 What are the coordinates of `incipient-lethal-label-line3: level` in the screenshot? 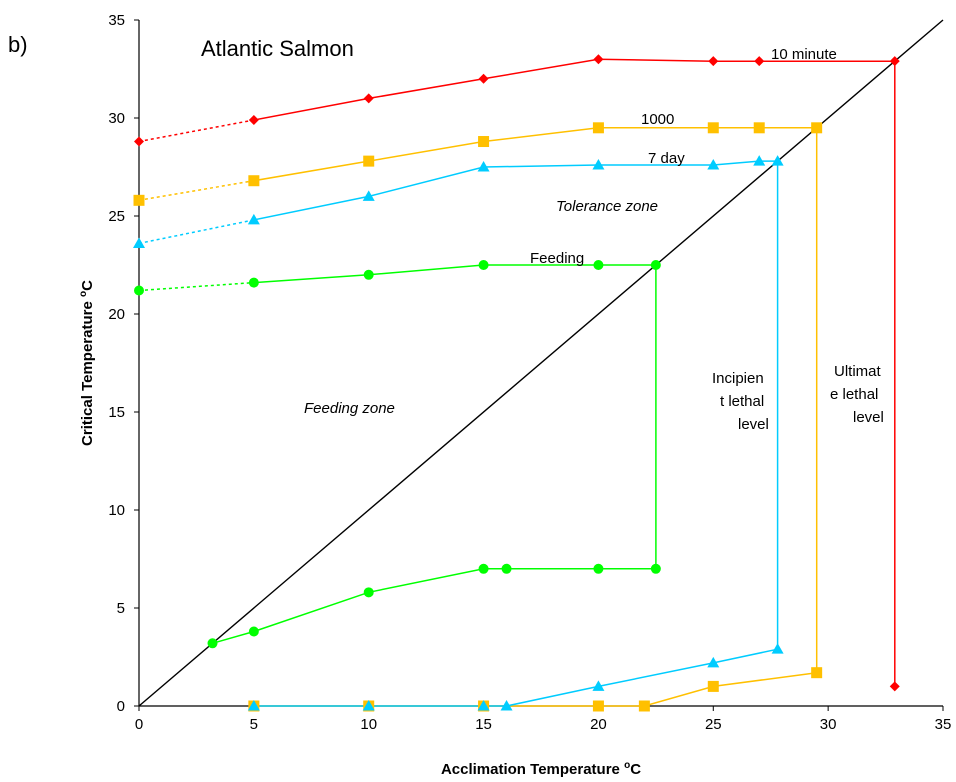 It's located at (753, 424).